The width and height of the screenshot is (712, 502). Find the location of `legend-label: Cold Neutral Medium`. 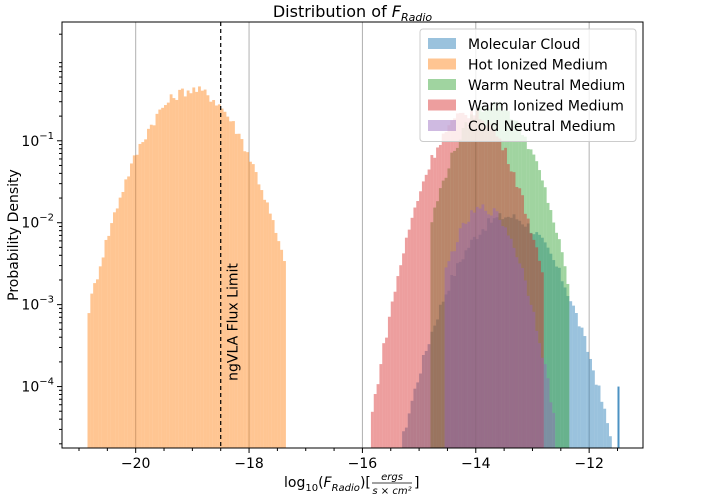

legend-label: Cold Neutral Medium is located at coordinates (542, 127).